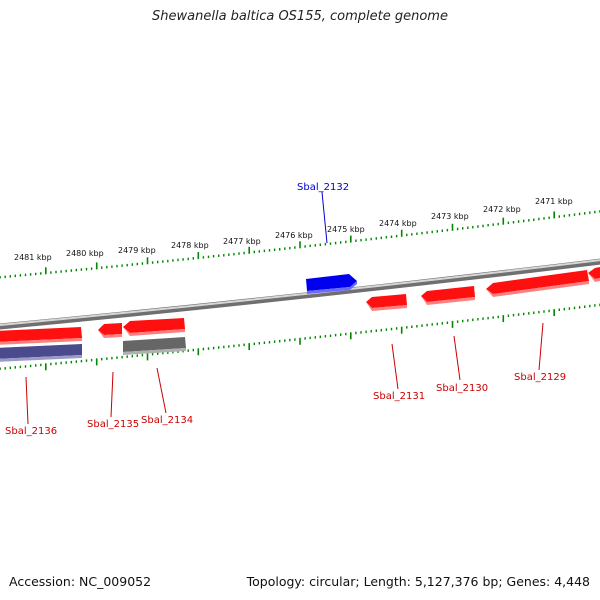  I want to click on gene-sbal-2134-lower, so click(154, 344).